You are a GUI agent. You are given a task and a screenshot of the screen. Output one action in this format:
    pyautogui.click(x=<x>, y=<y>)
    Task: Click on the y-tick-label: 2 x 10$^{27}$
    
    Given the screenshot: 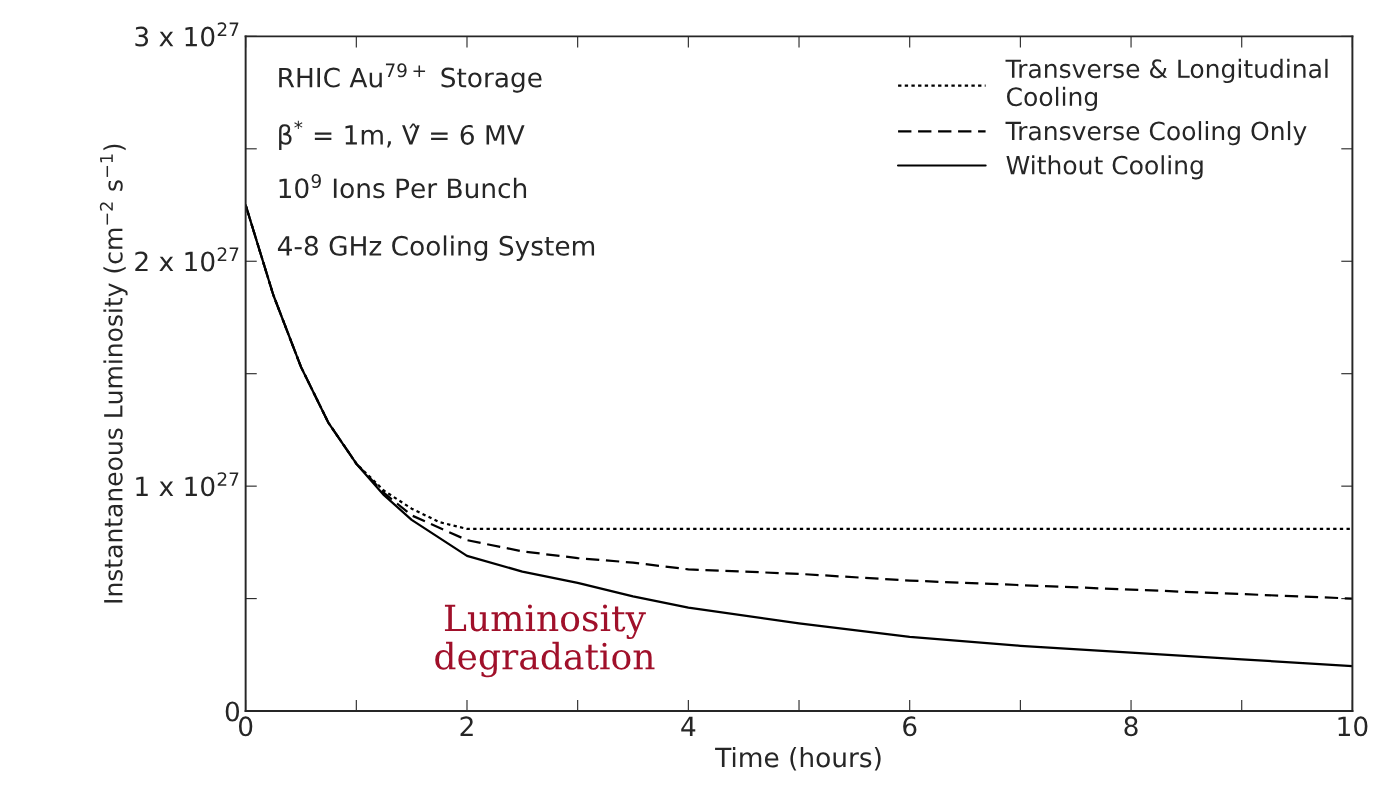 What is the action you would take?
    pyautogui.click(x=187, y=259)
    